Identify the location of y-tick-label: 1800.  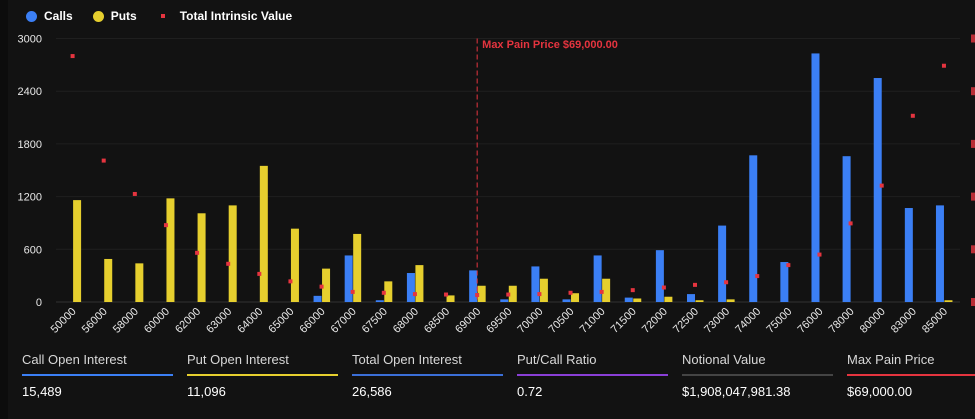
(30, 145).